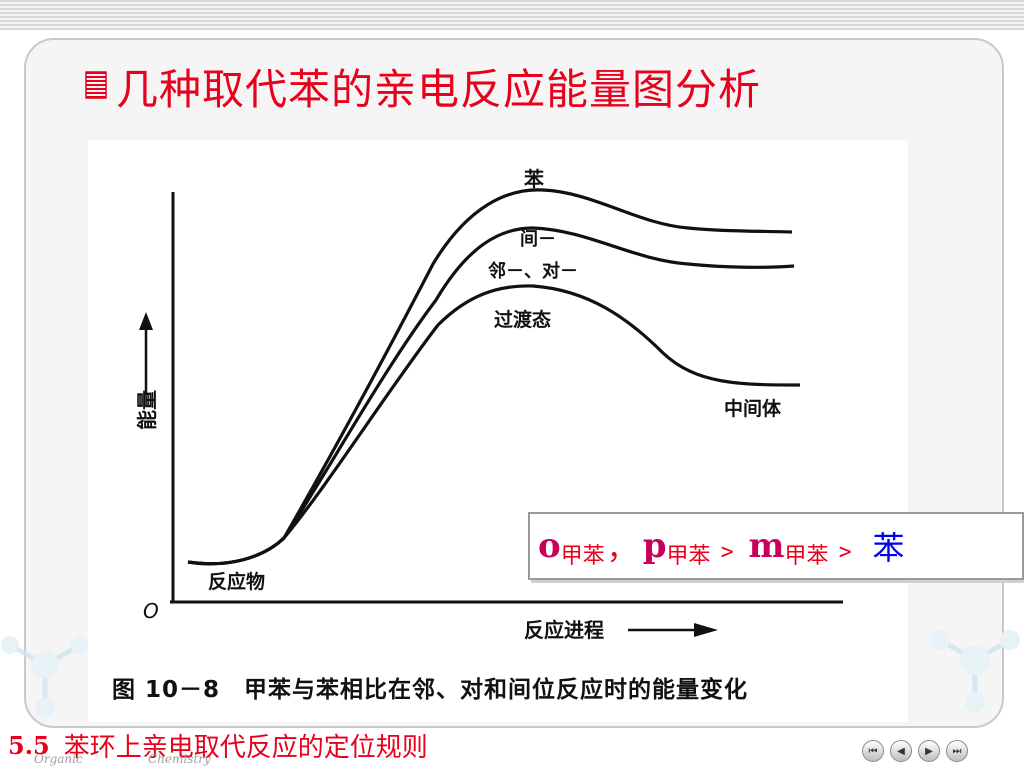  Describe the element at coordinates (888, 548) in the screenshot. I see `order-benzene: 苯` at that location.